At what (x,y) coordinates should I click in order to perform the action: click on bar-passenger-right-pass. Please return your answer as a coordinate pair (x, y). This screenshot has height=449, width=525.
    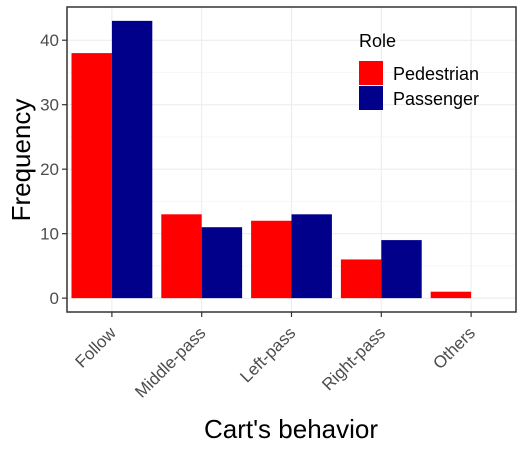
    Looking at the image, I should click on (401, 269).